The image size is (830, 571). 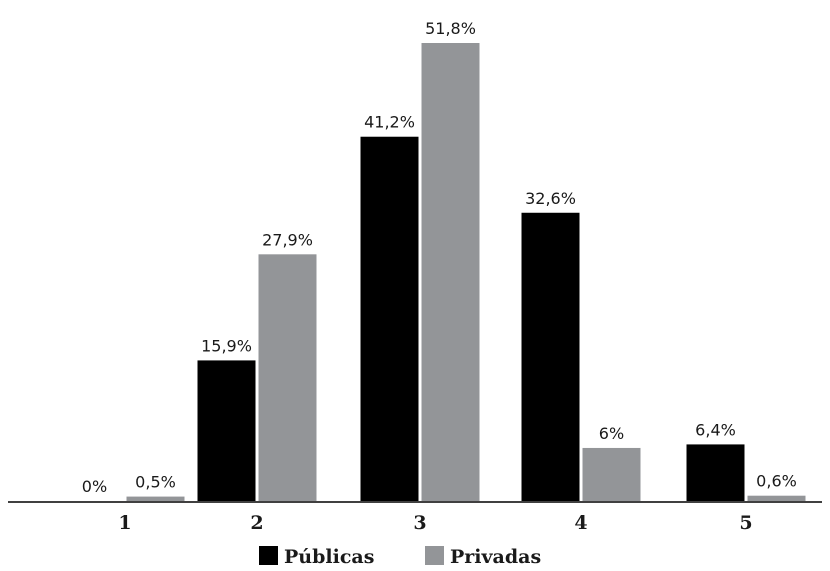 I want to click on data-label-publicas-4: 32,6%, so click(x=550, y=198).